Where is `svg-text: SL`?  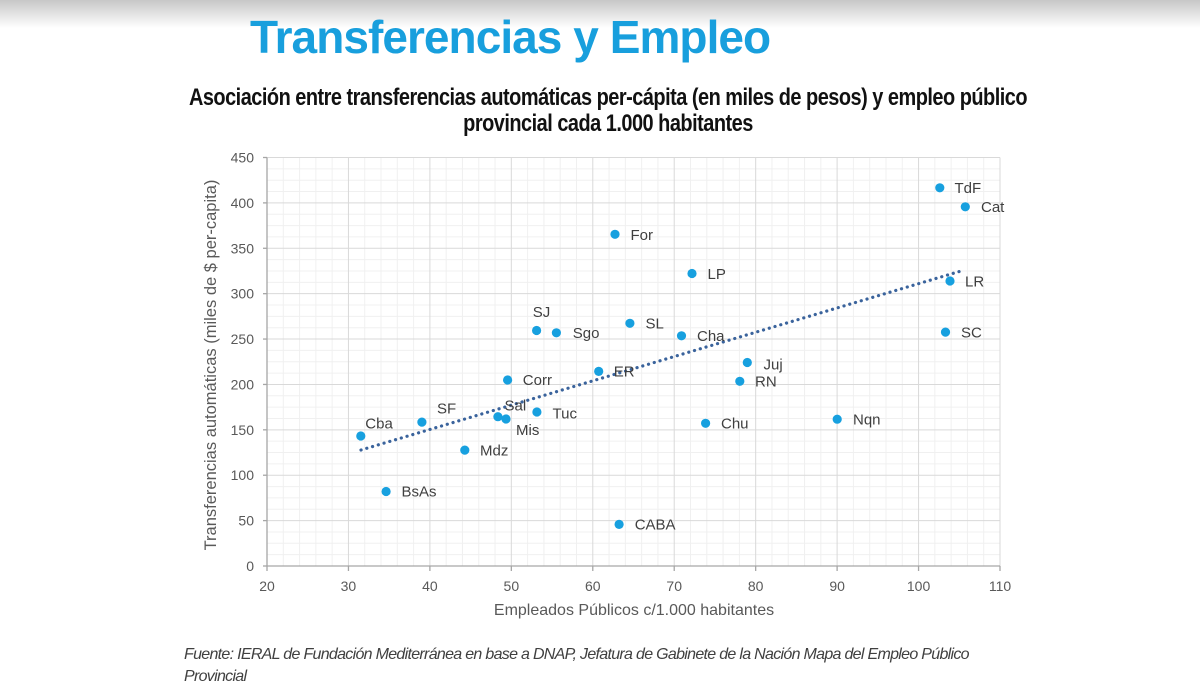 svg-text: SL is located at coordinates (655, 324).